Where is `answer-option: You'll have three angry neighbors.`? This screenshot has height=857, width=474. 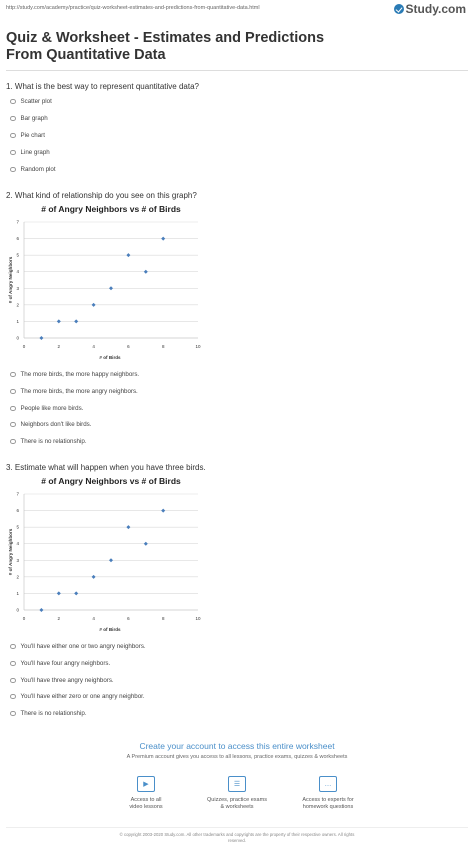 answer-option: You'll have three angry neighbors. is located at coordinates (62, 680).